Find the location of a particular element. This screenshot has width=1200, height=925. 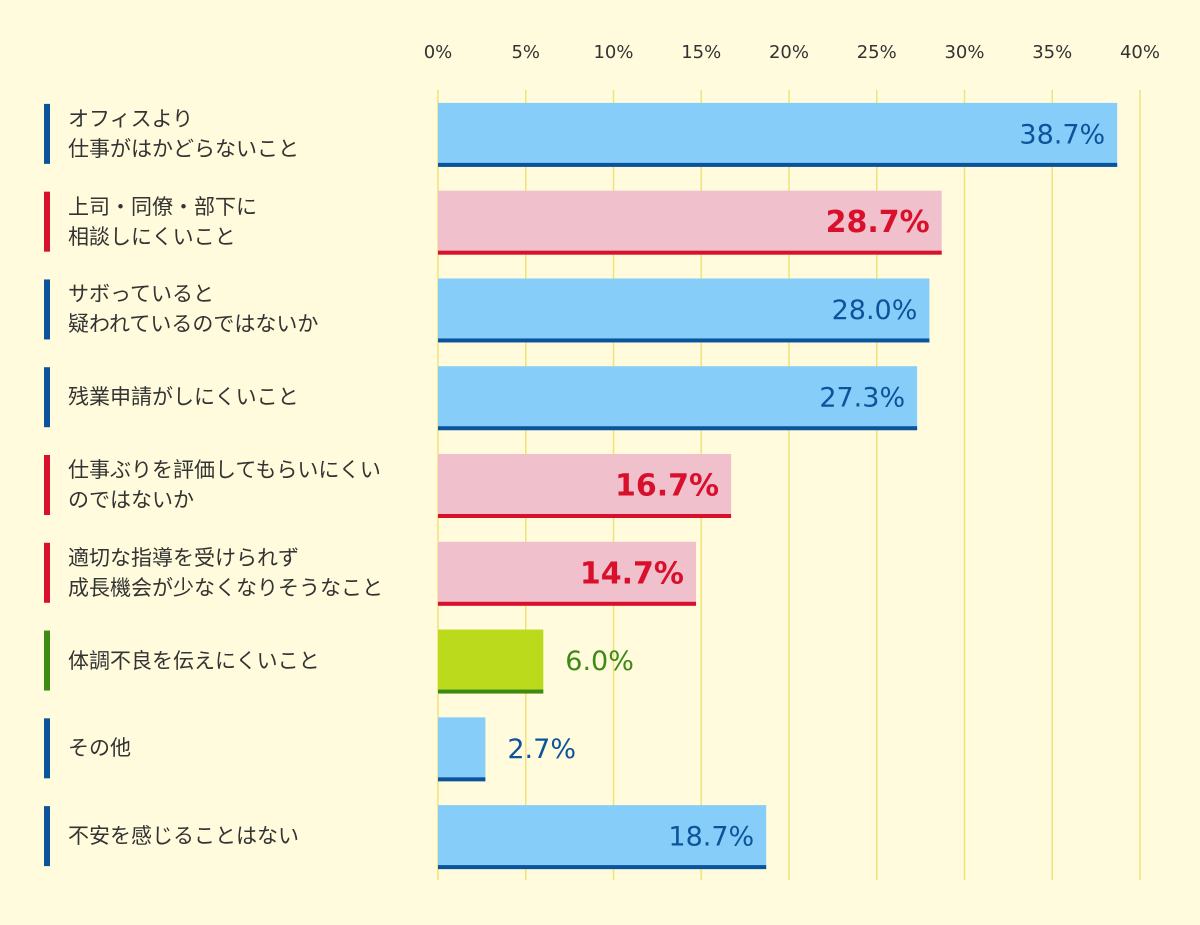

value-label: 14.7% is located at coordinates (632, 573).